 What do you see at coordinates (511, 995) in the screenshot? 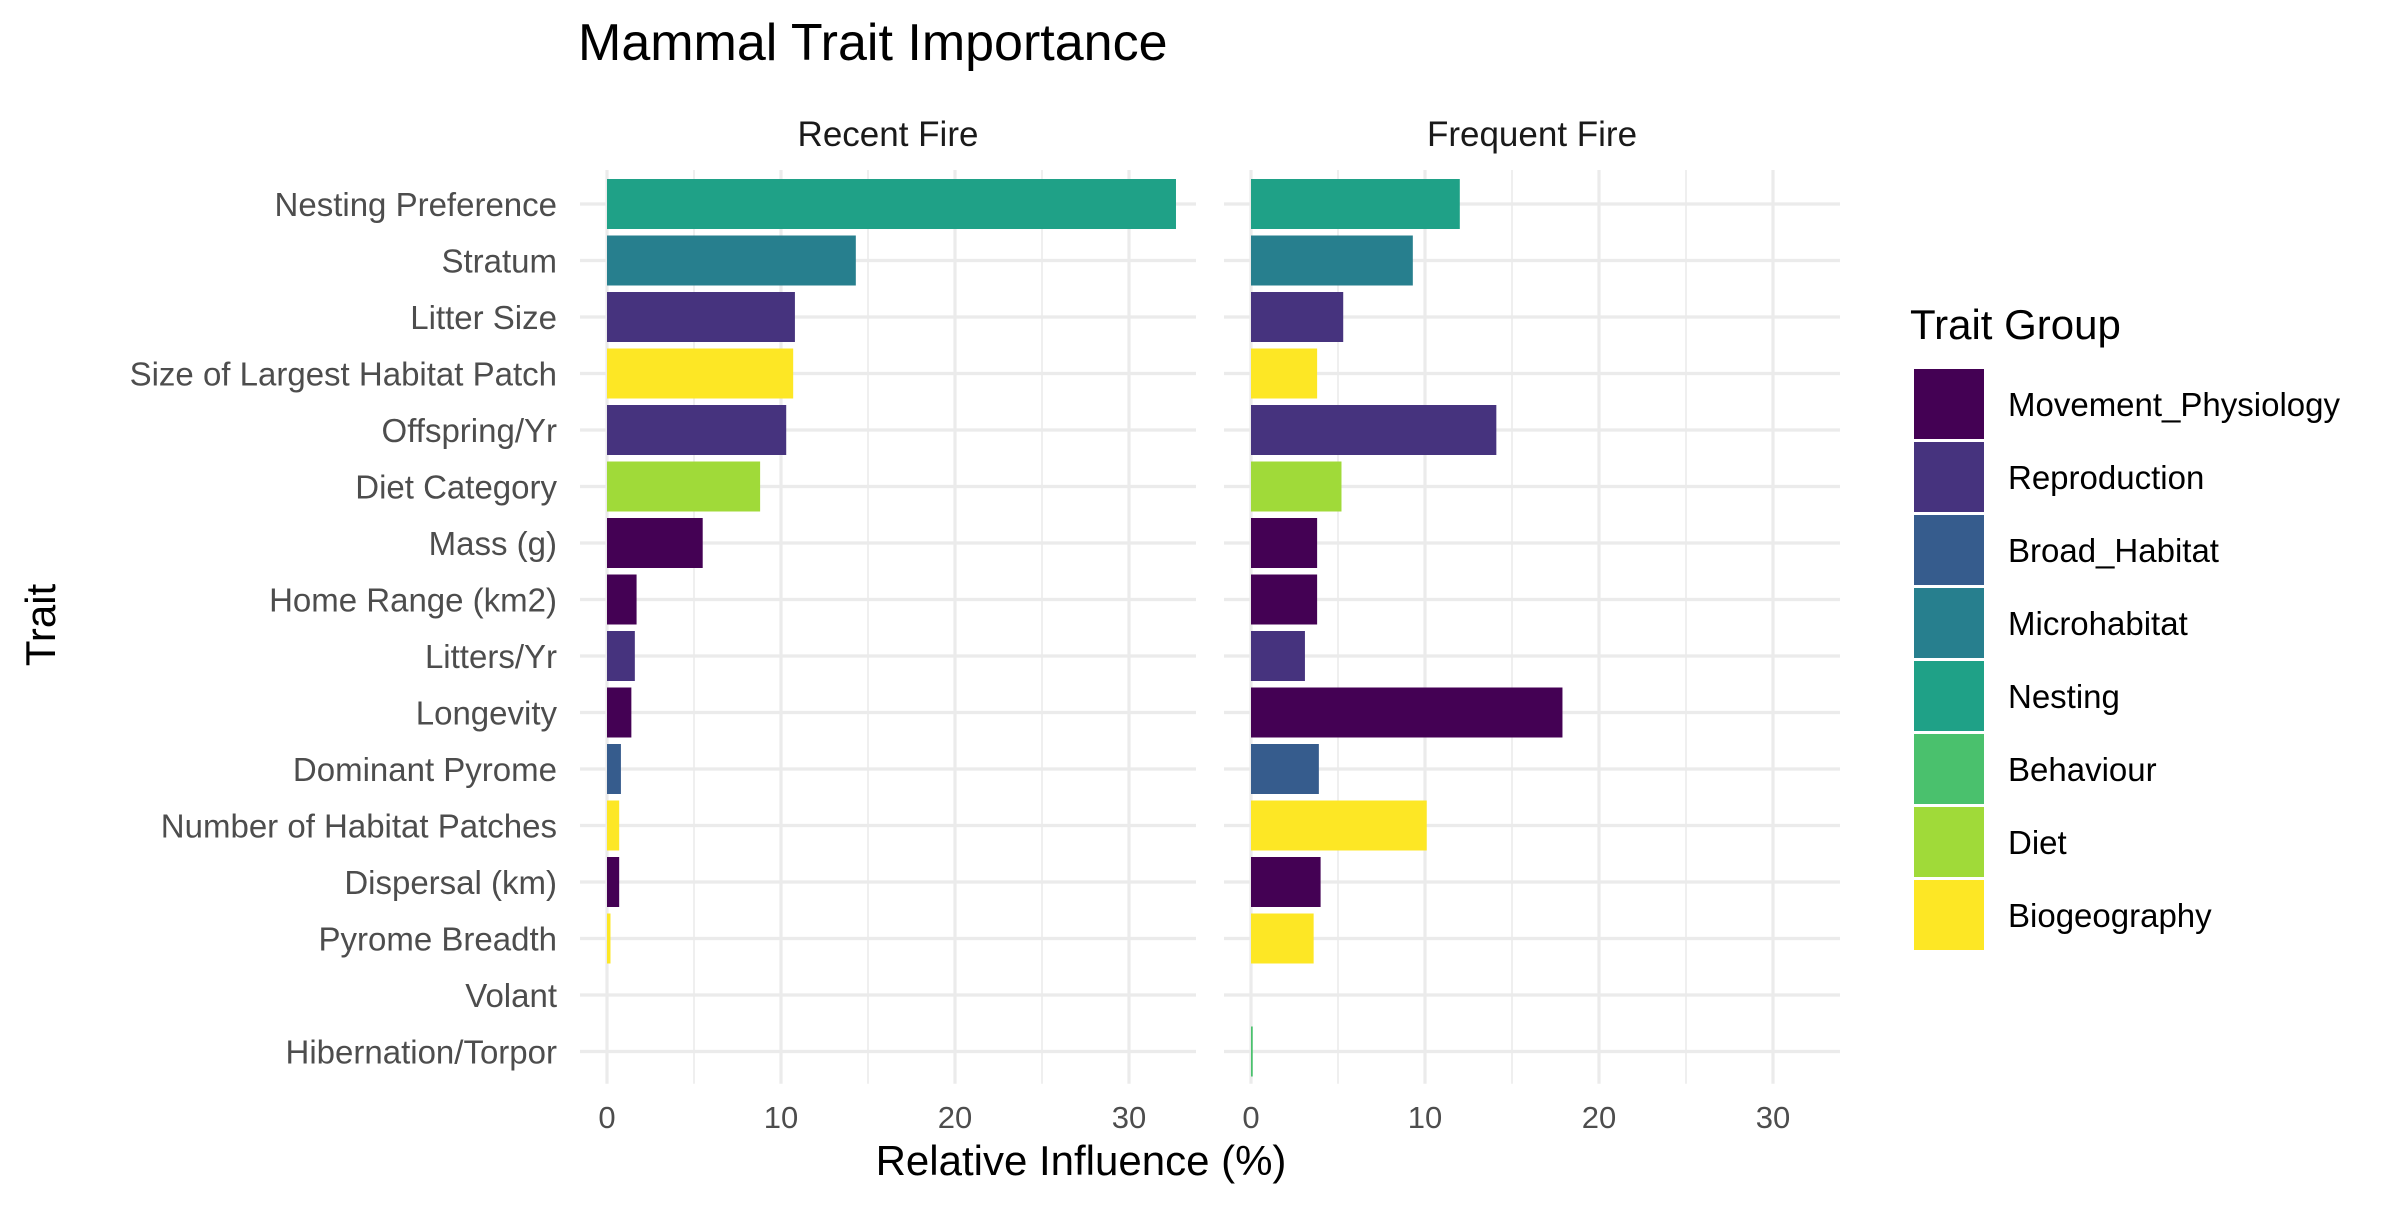
I see `y-tick-label: Volant` at bounding box center [511, 995].